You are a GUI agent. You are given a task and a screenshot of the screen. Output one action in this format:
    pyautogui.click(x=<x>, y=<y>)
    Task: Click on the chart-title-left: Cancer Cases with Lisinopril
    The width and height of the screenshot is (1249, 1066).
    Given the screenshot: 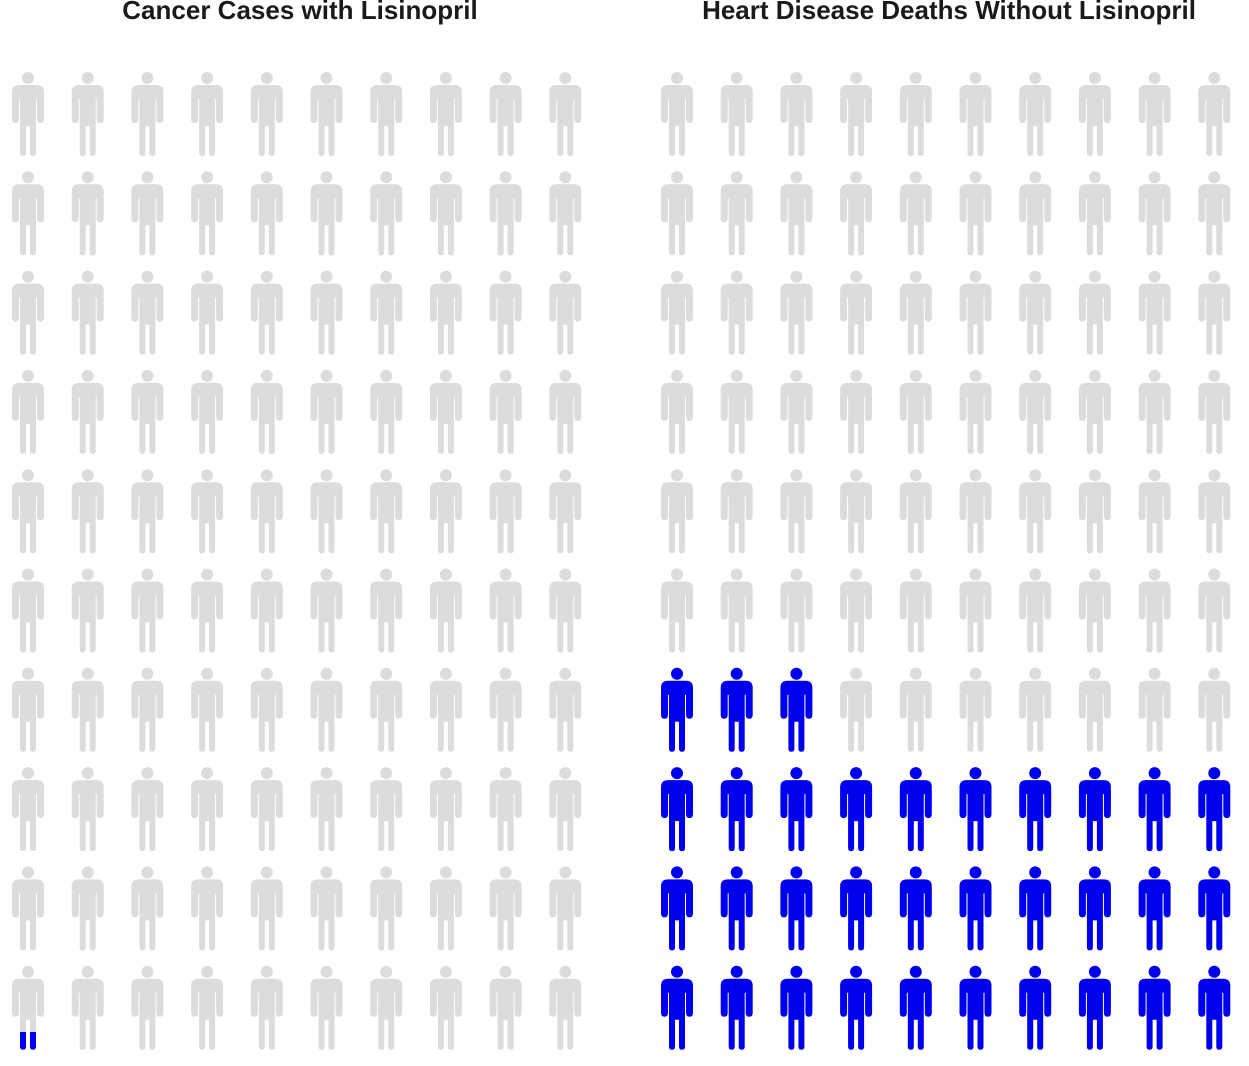 What is the action you would take?
    pyautogui.click(x=300, y=12)
    